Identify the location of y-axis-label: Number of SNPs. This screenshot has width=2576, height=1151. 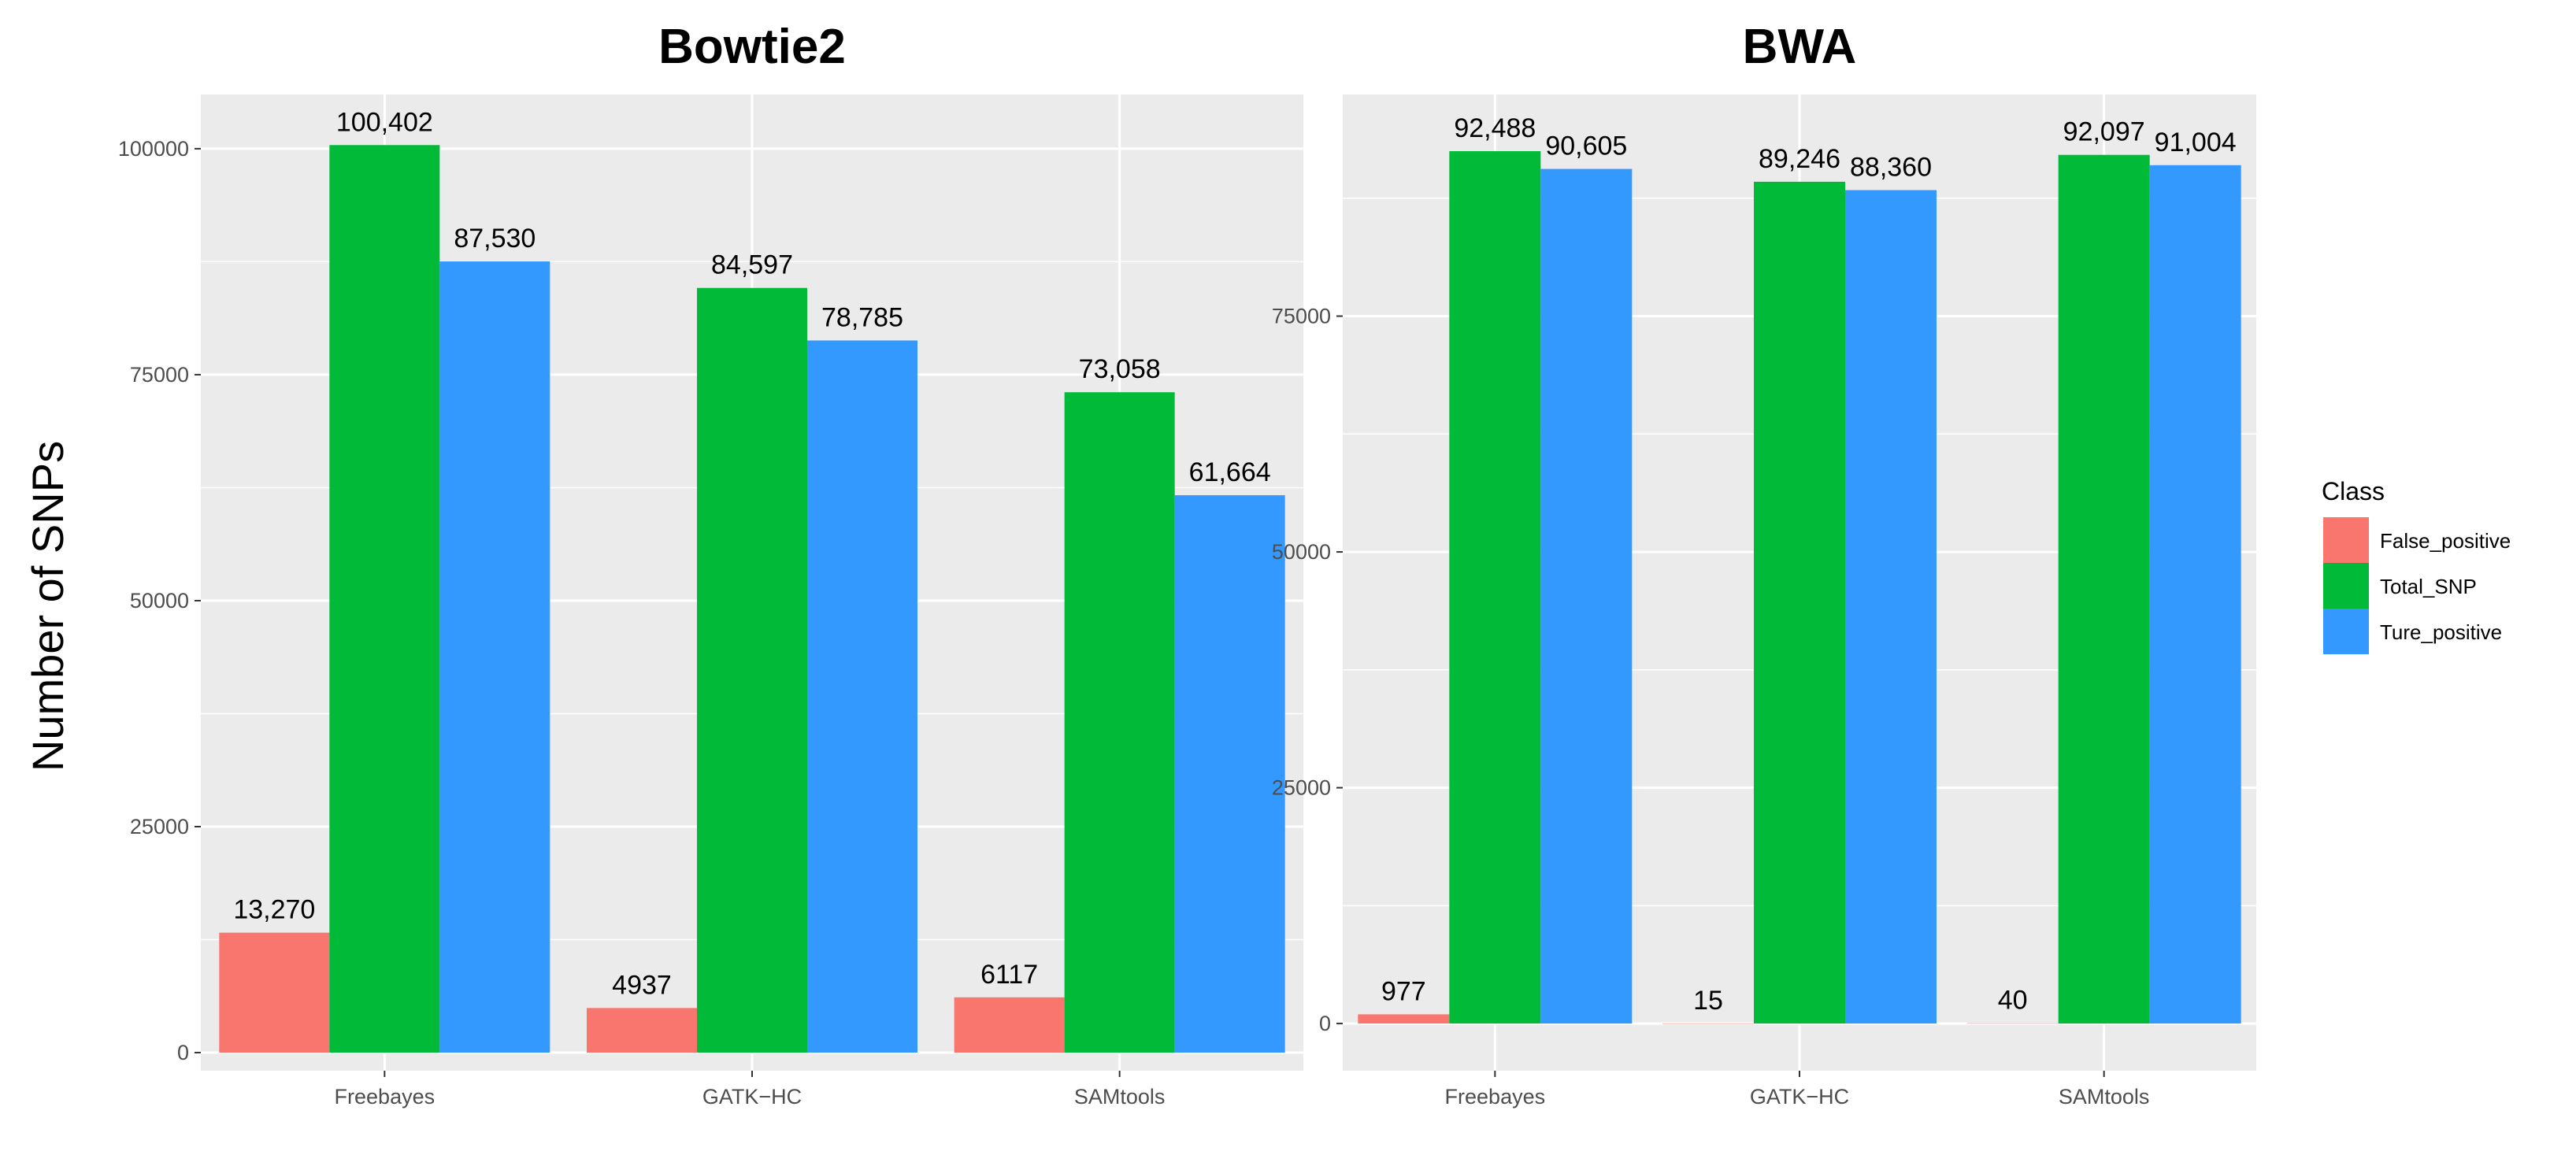
(47, 606).